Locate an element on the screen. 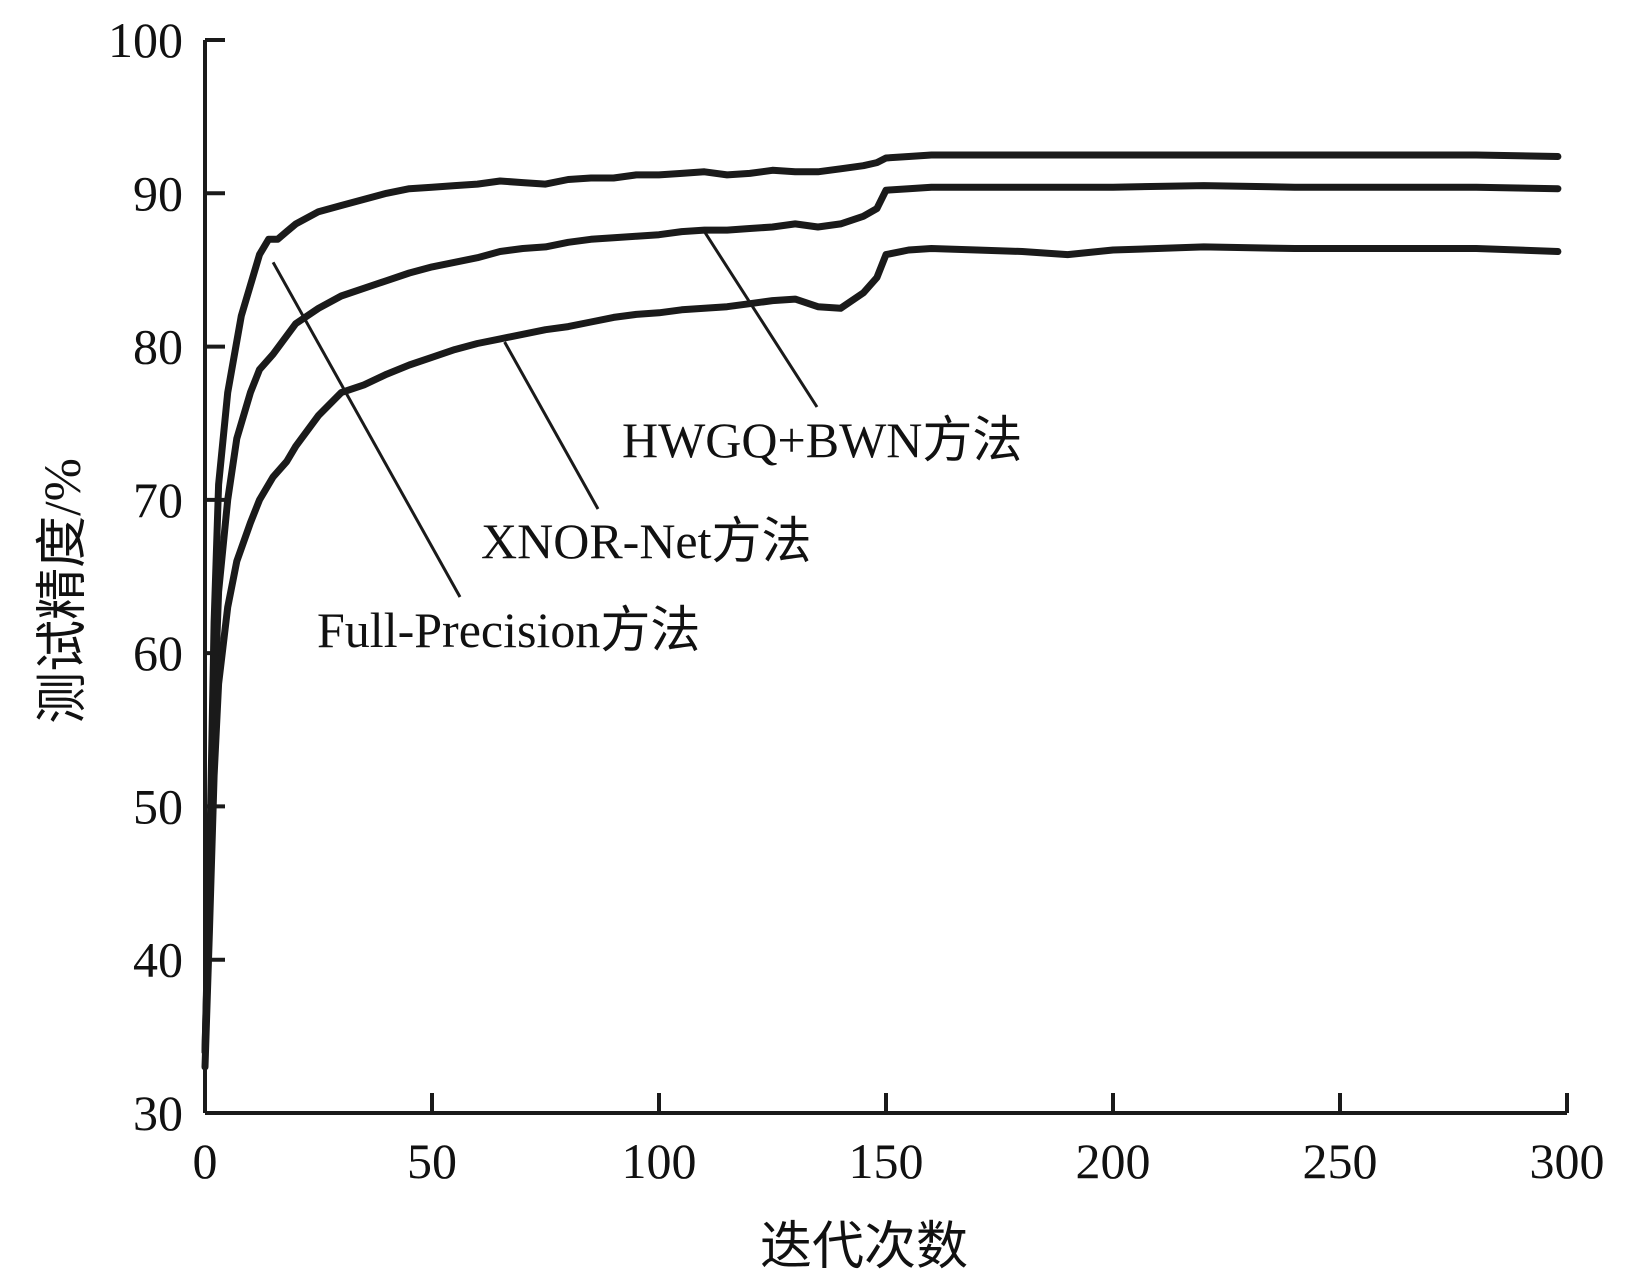 This screenshot has width=1629, height=1282. x-tick-label: 250 is located at coordinates (1340, 1161).